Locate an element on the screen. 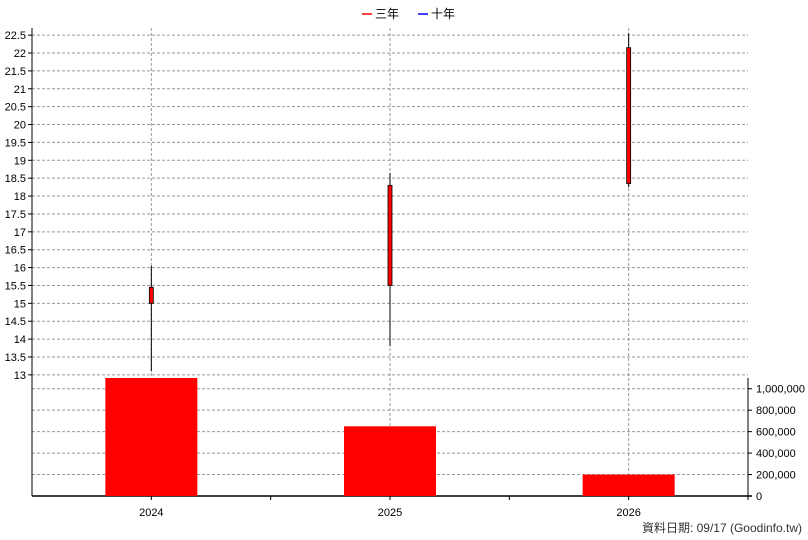  chart-legend: 三年 十年 is located at coordinates (408, 14).